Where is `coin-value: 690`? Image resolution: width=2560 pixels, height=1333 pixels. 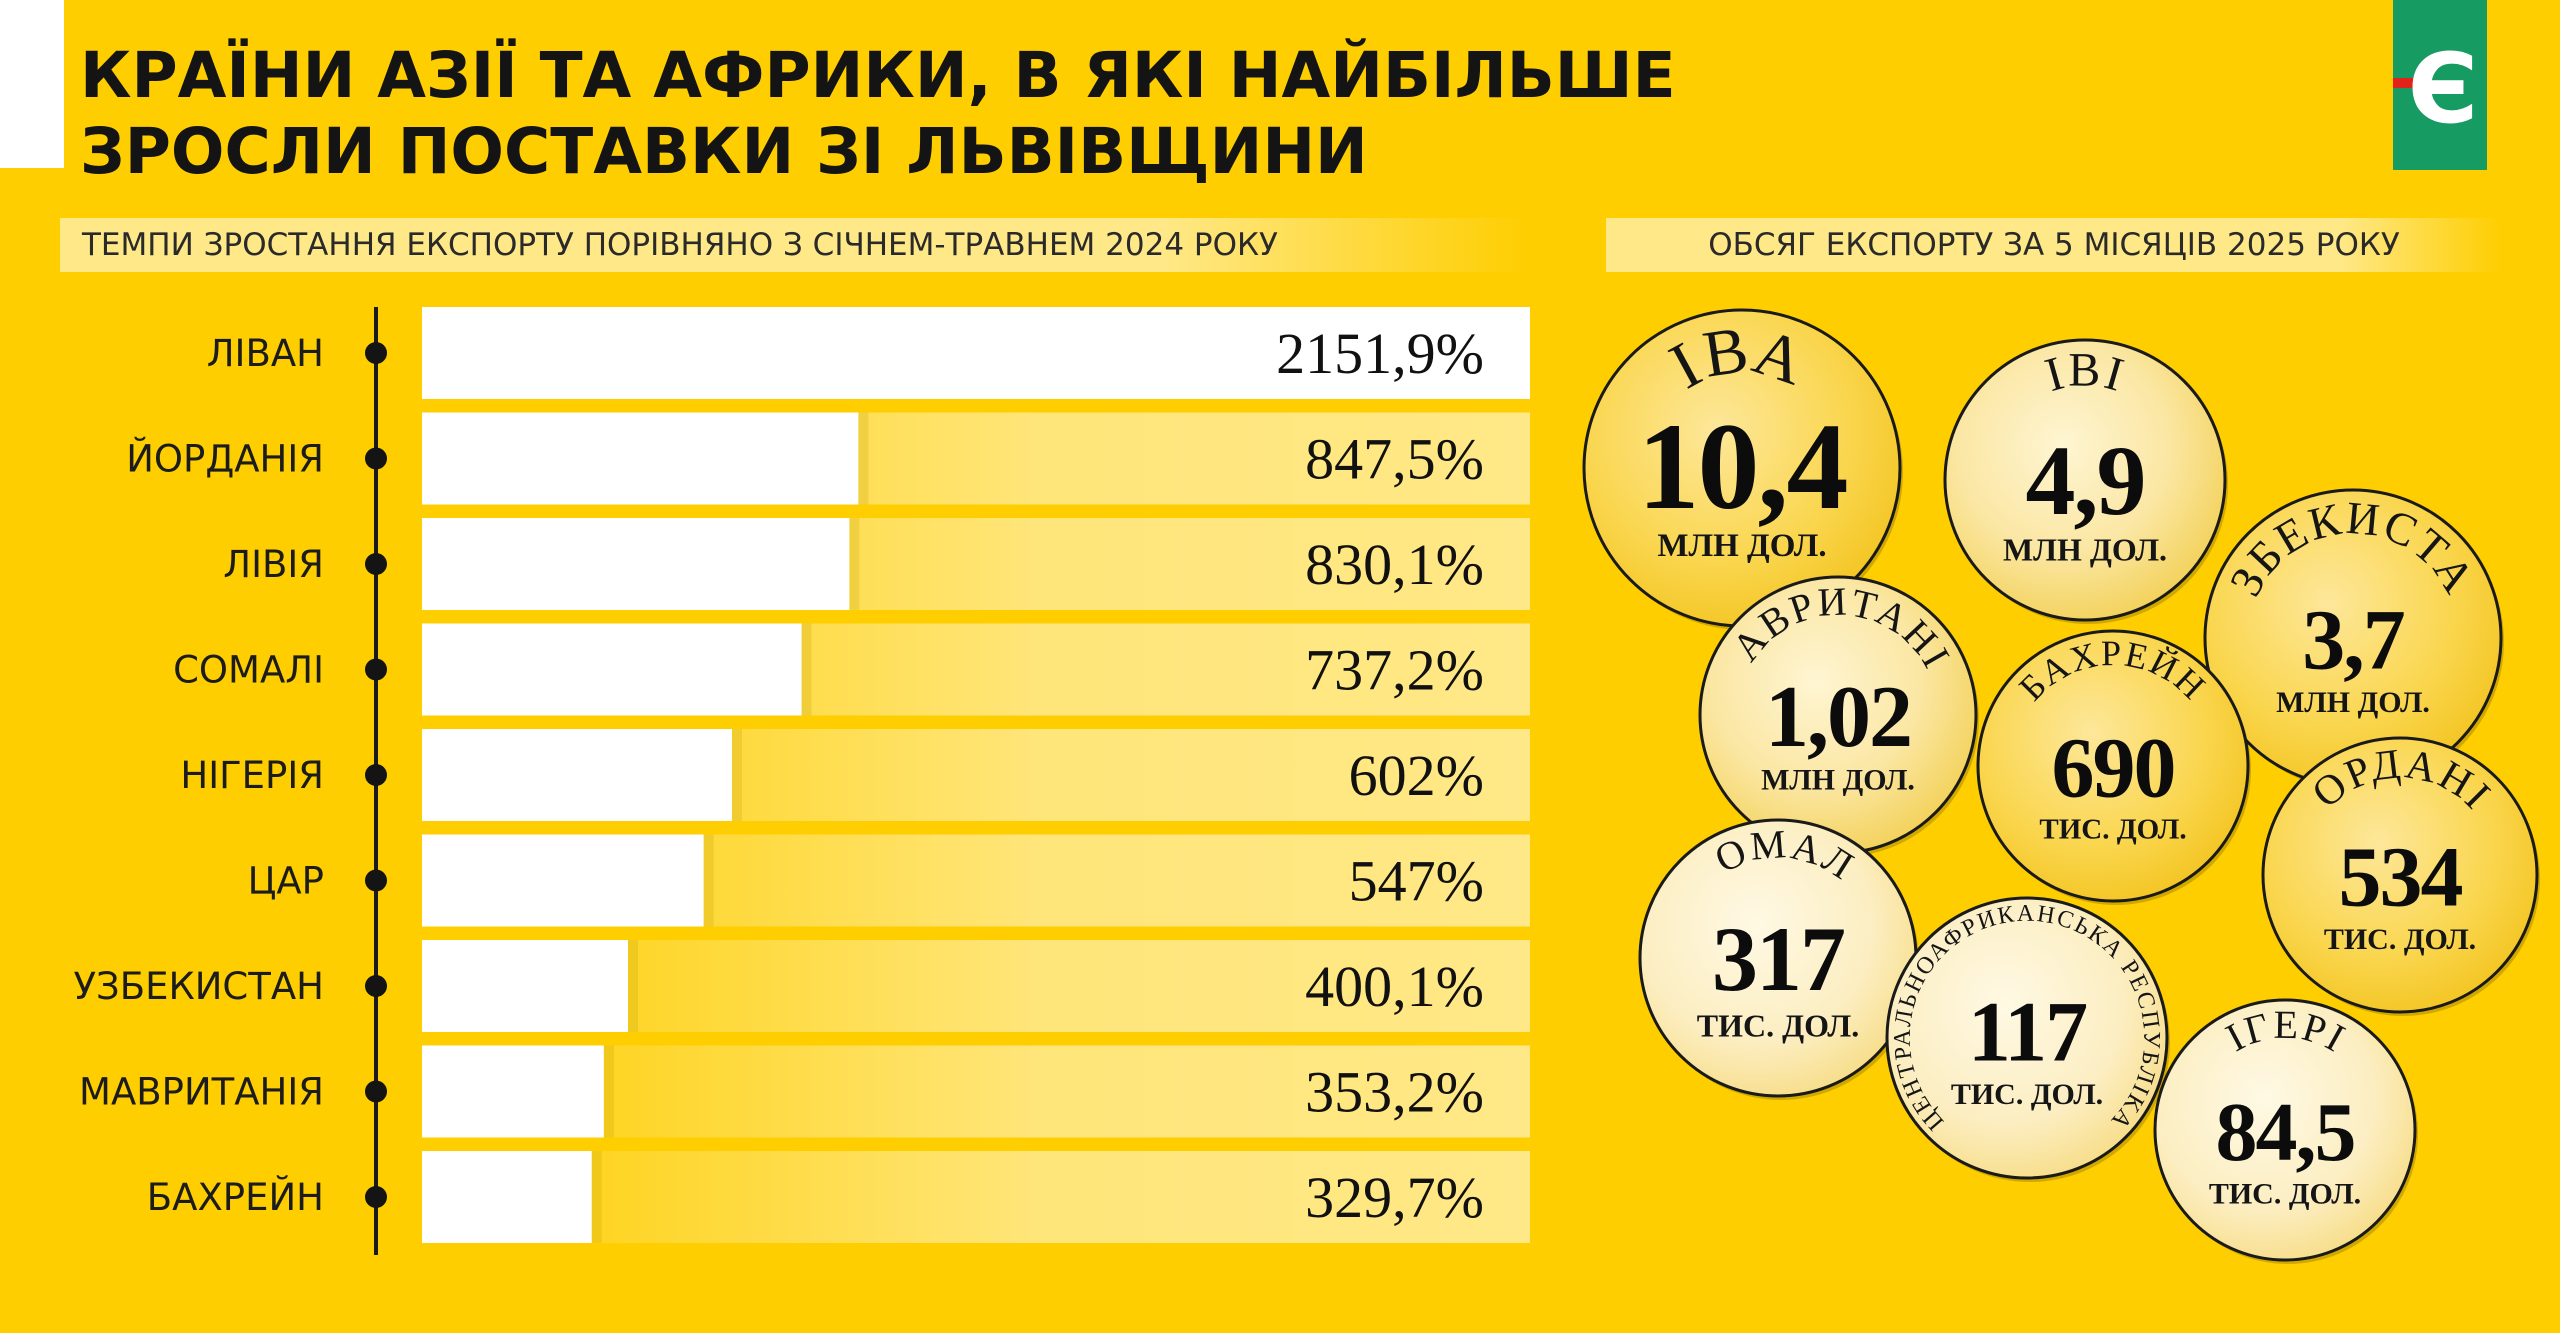
coin-value: 690 is located at coordinates (2113, 767).